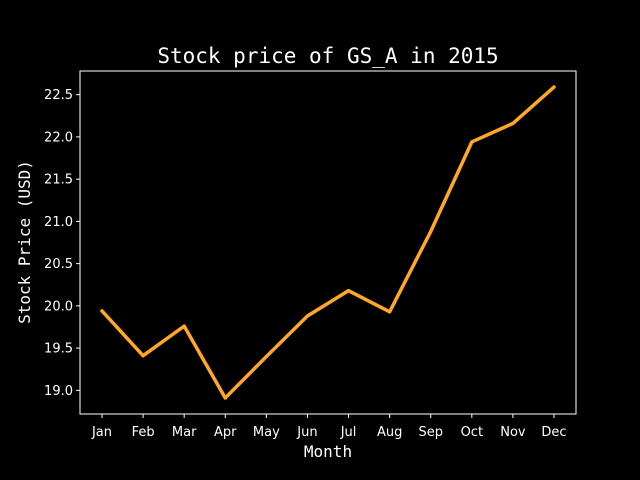  I want to click on y-axis-label: Stock Price (USD), so click(24, 242).